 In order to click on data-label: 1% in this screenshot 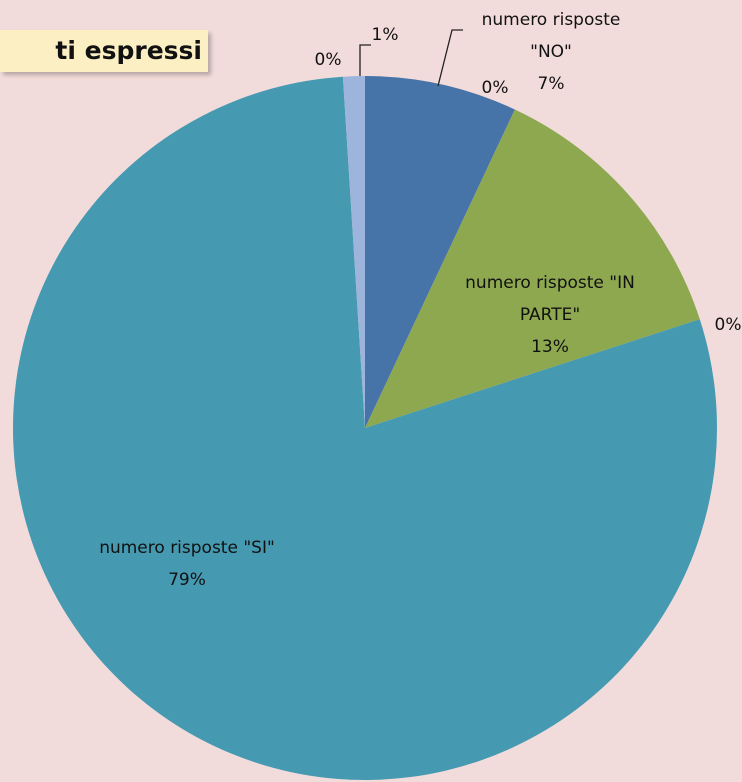, I will do `click(385, 35)`.